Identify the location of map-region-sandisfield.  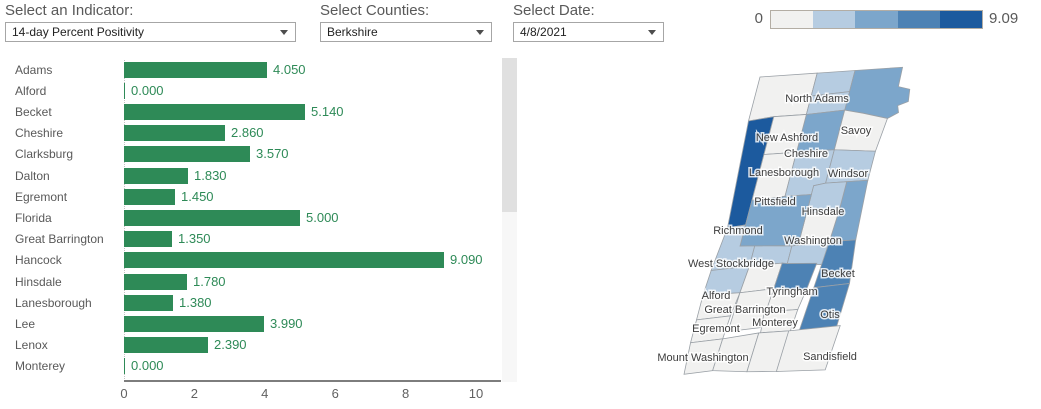
(808, 350).